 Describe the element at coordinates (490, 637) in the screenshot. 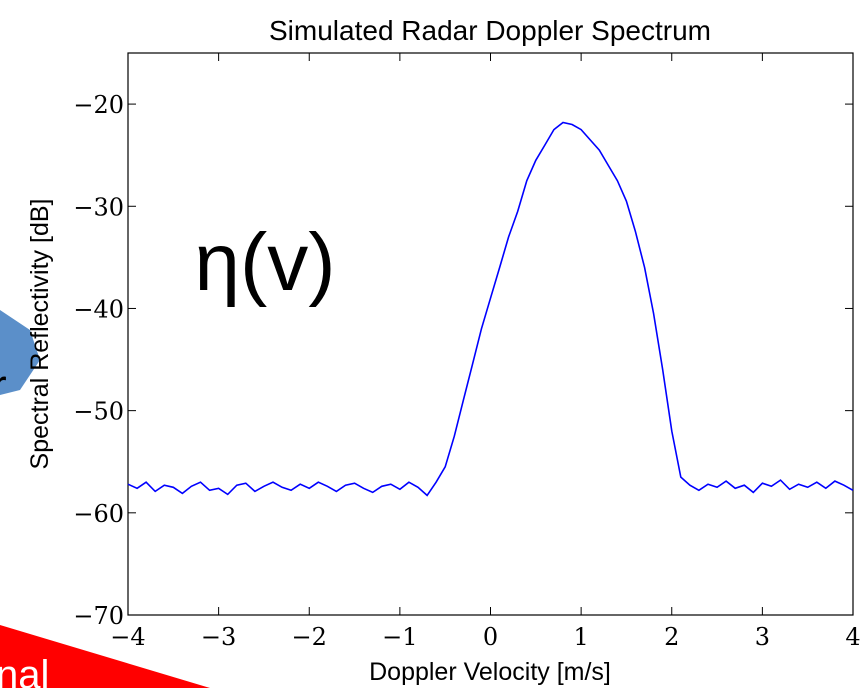

I see `x-tick-label: 0` at that location.